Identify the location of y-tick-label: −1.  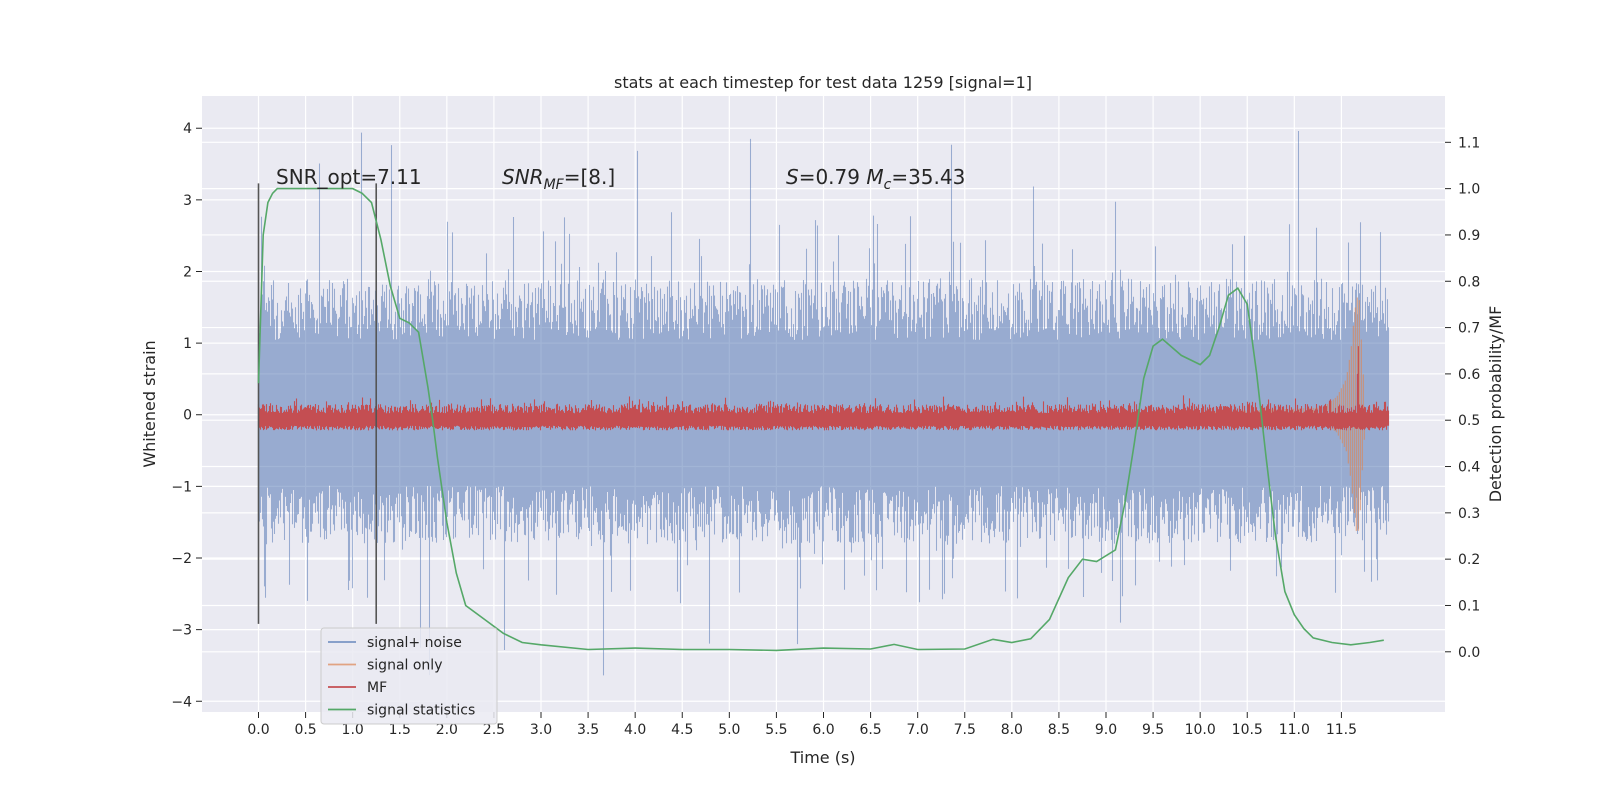
(181, 487).